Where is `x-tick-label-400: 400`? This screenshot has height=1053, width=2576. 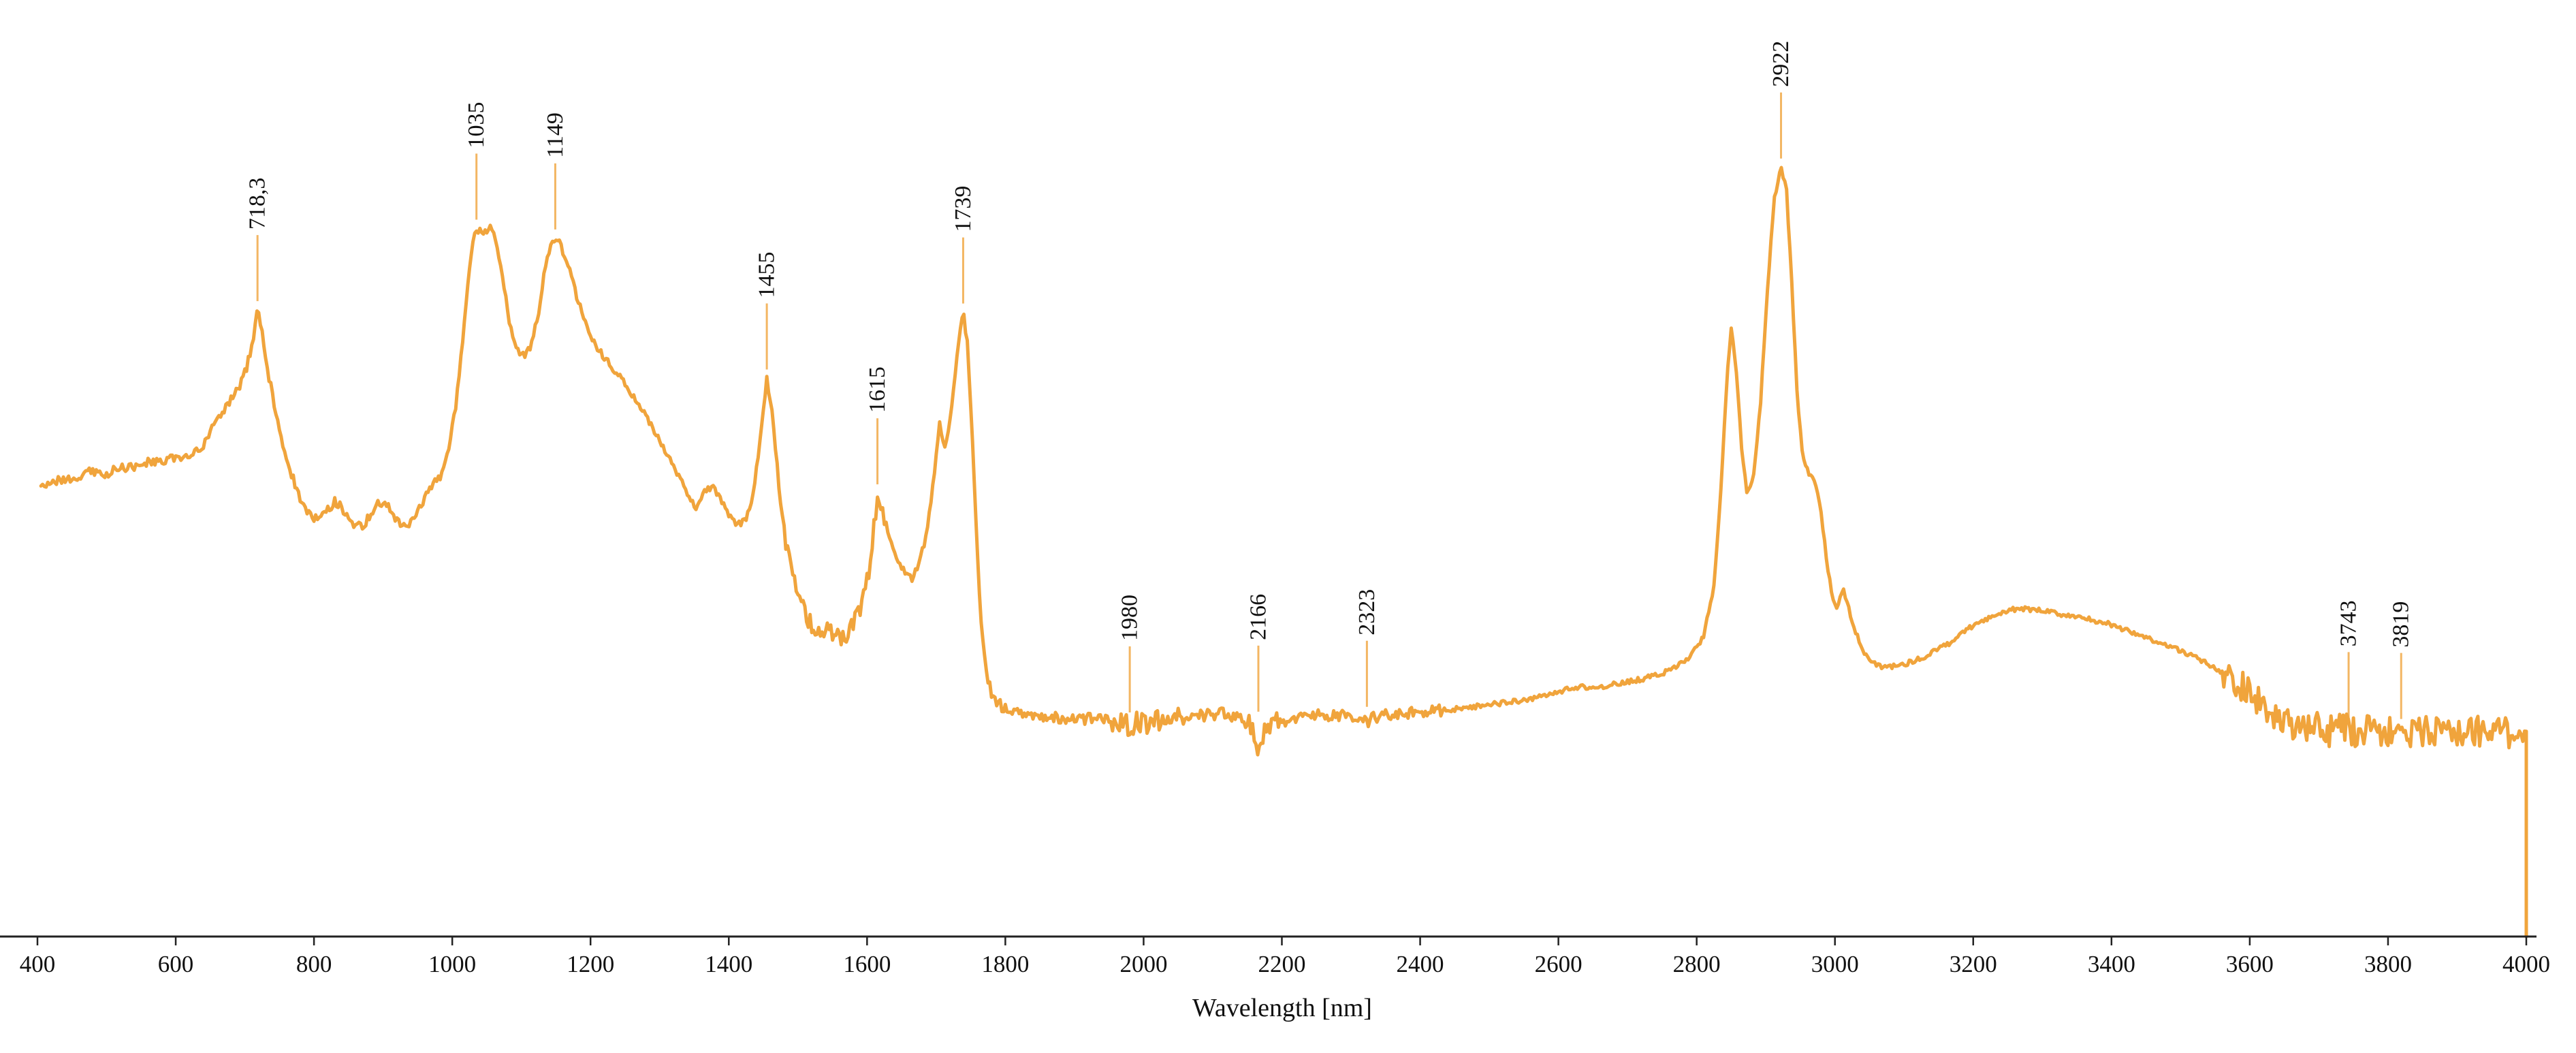
x-tick-label-400: 400 is located at coordinates (38, 964).